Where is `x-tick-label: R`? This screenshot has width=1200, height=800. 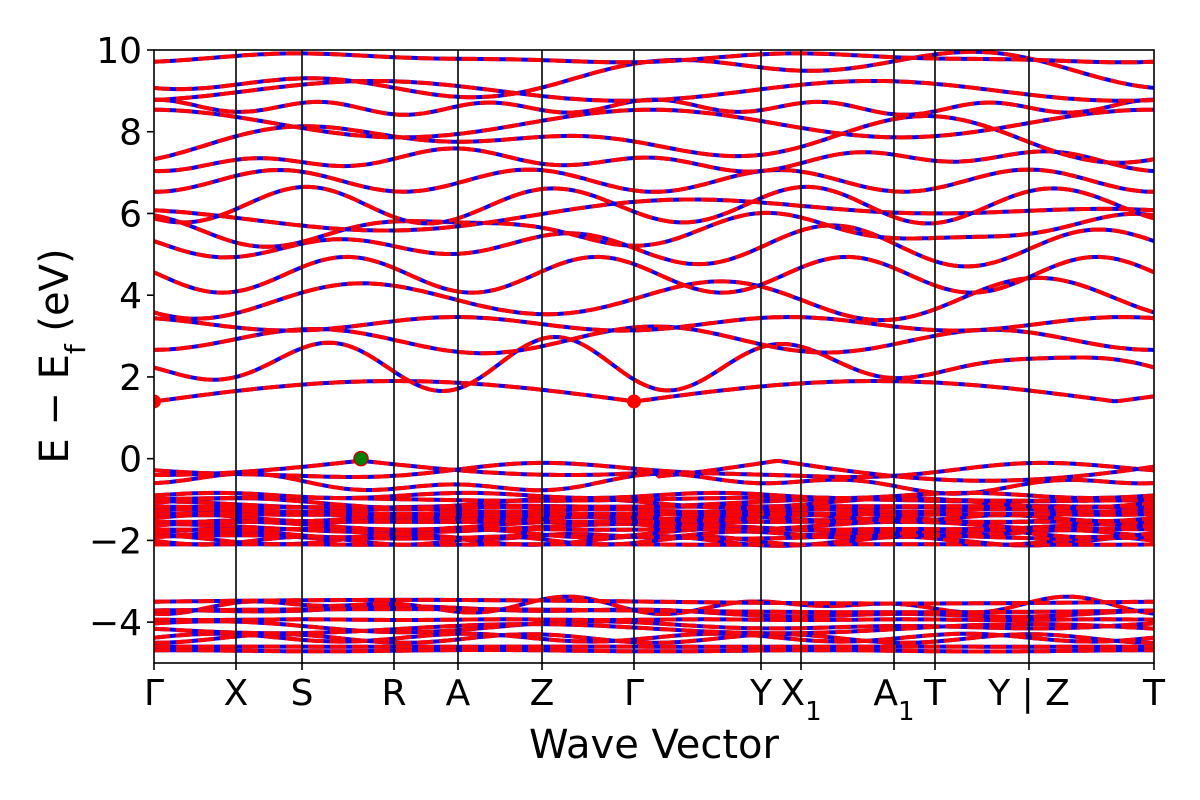
x-tick-label: R is located at coordinates (393, 693).